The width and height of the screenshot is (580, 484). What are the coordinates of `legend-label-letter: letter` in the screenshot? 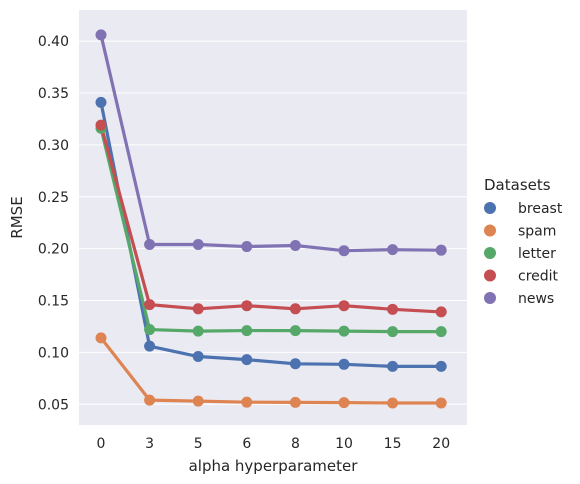 It's located at (537, 254).